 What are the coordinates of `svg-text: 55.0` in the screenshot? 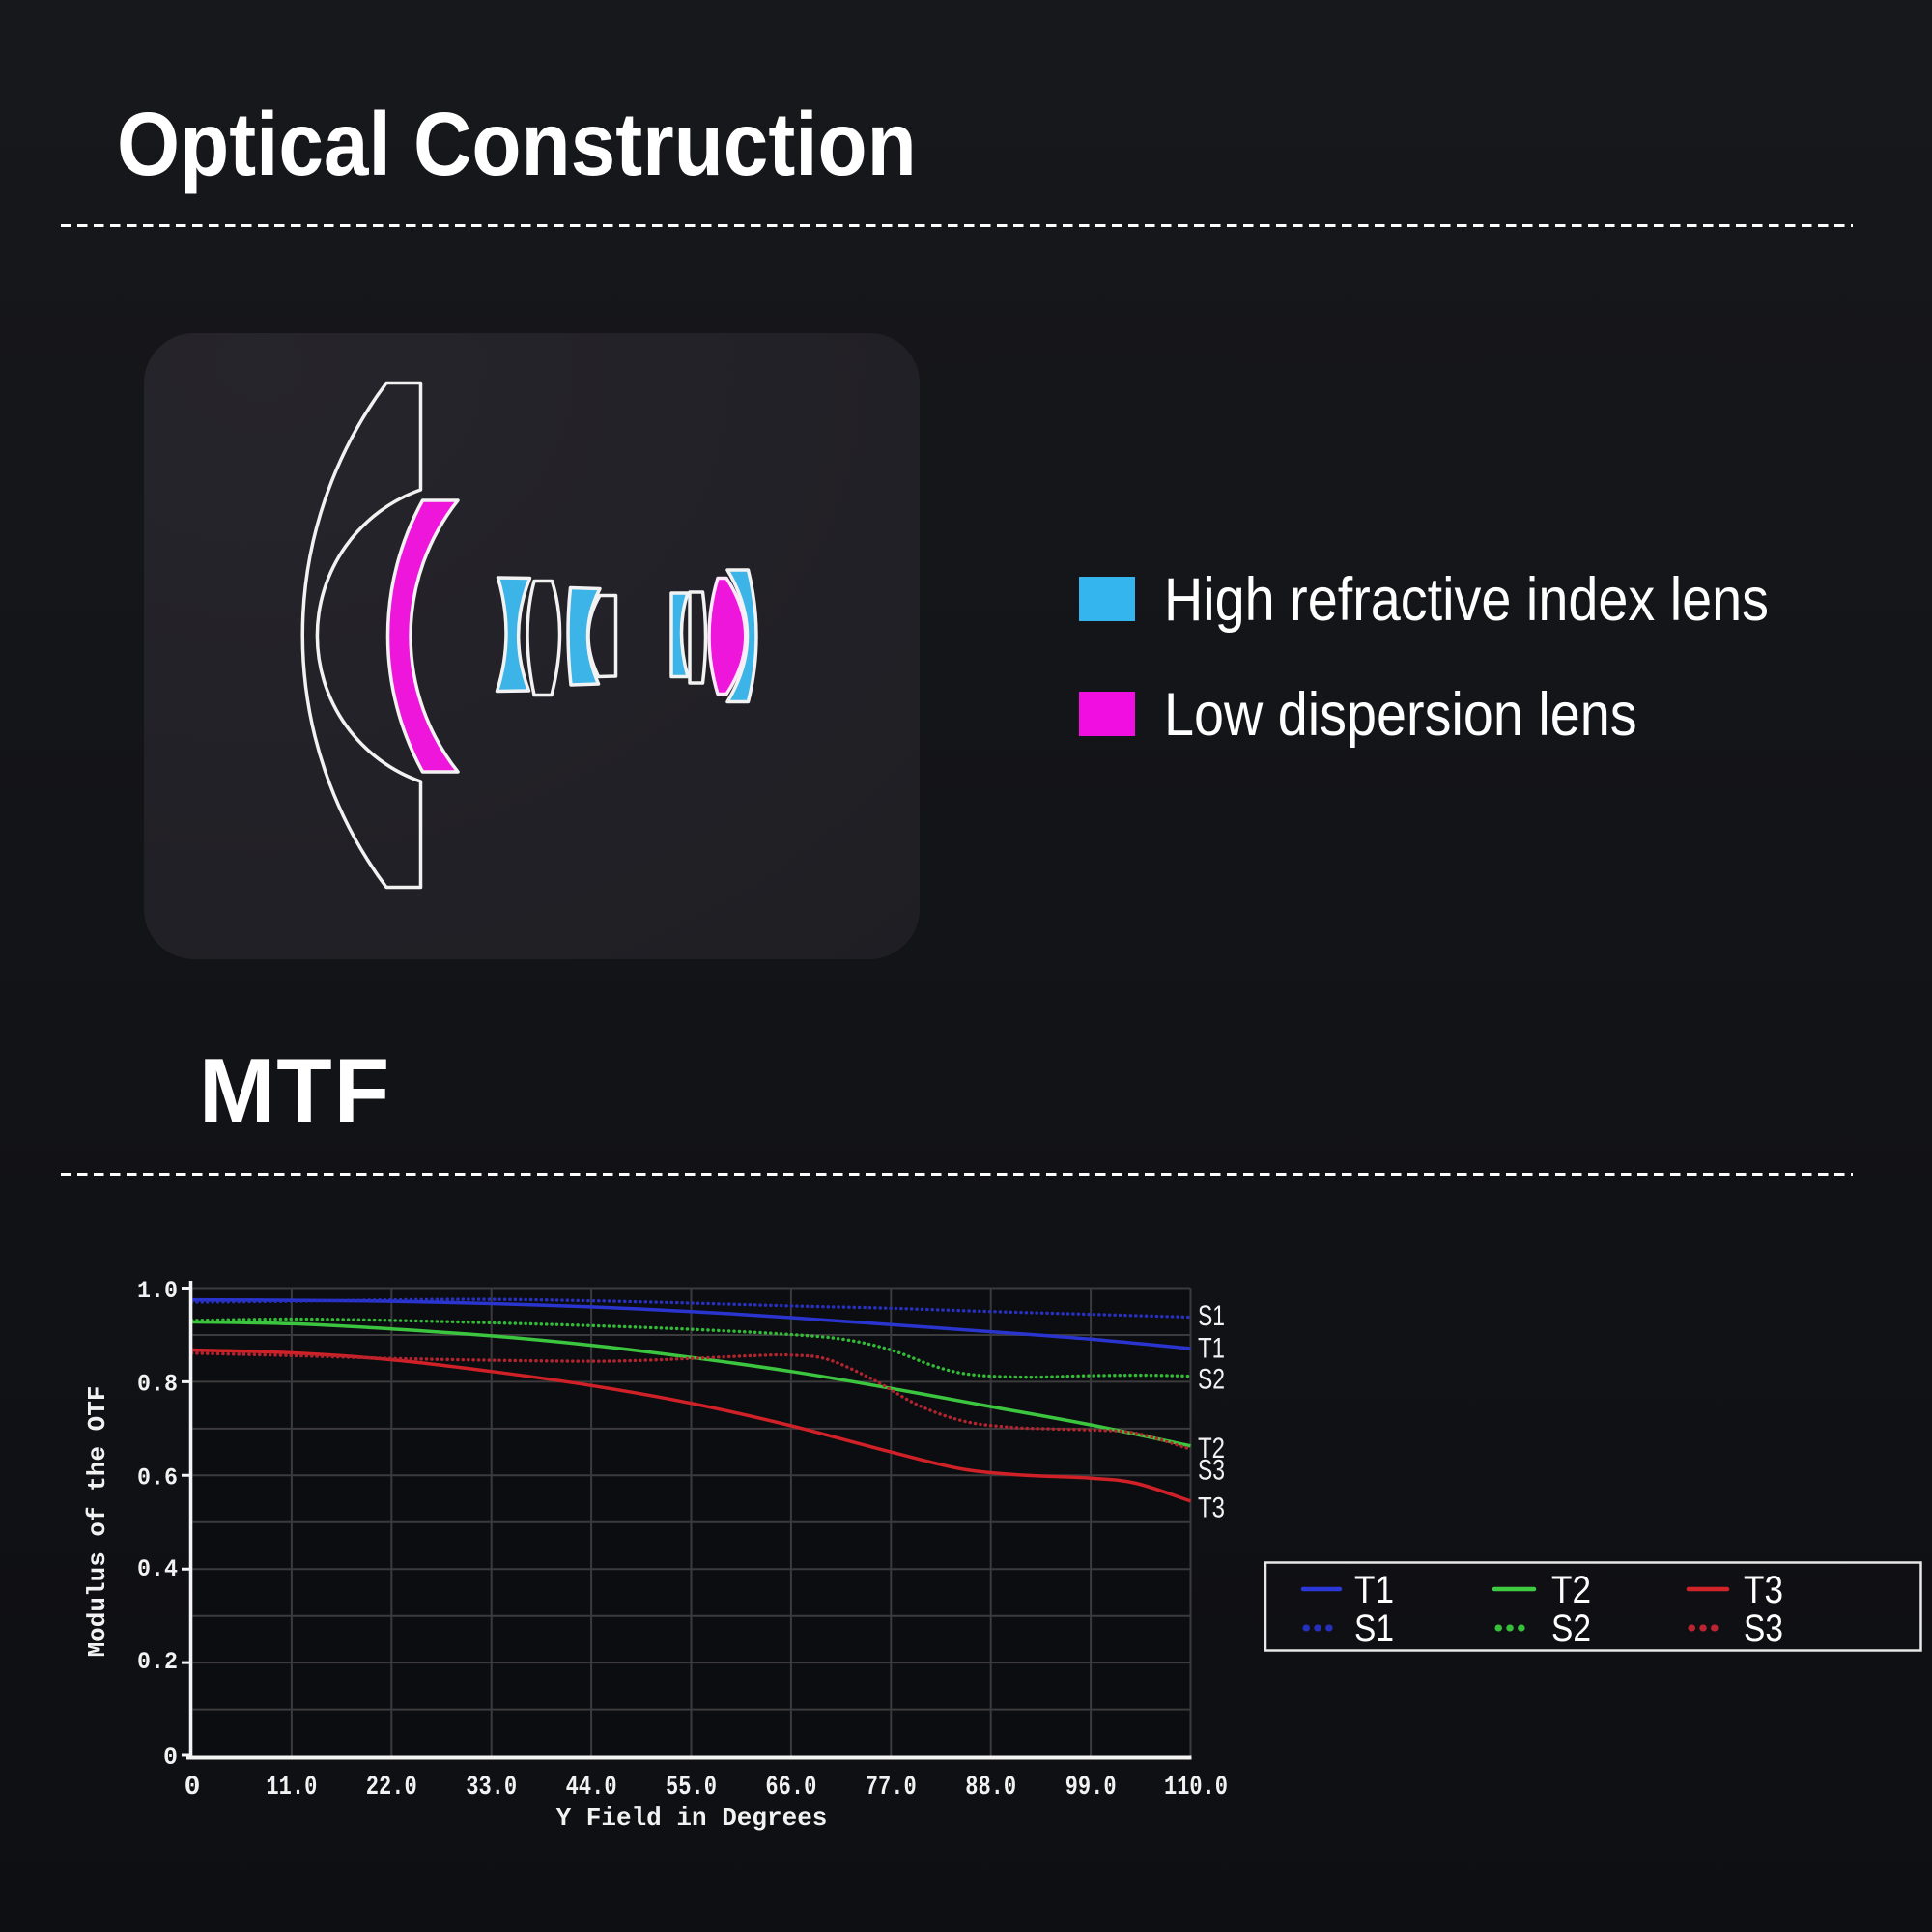 It's located at (691, 1788).